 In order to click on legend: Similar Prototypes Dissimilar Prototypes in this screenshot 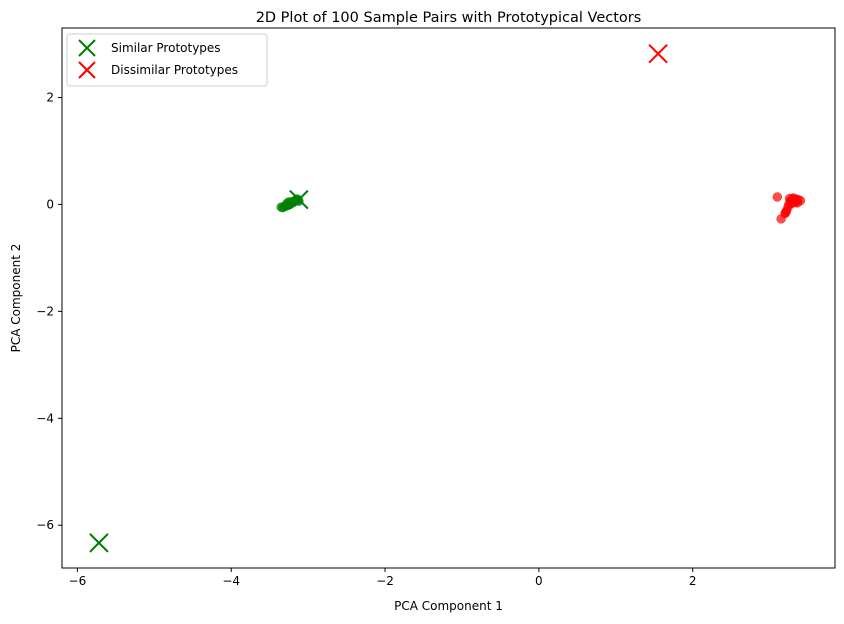, I will do `click(167, 60)`.